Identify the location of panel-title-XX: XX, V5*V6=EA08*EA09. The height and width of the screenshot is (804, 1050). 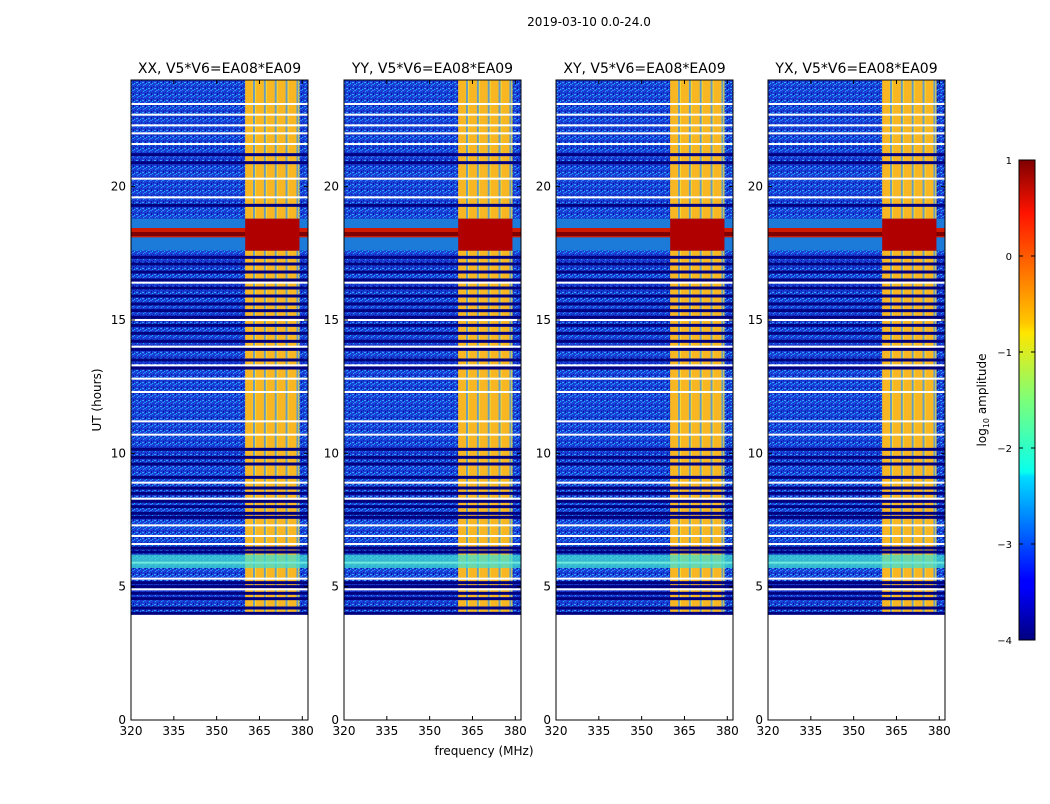
(219, 69).